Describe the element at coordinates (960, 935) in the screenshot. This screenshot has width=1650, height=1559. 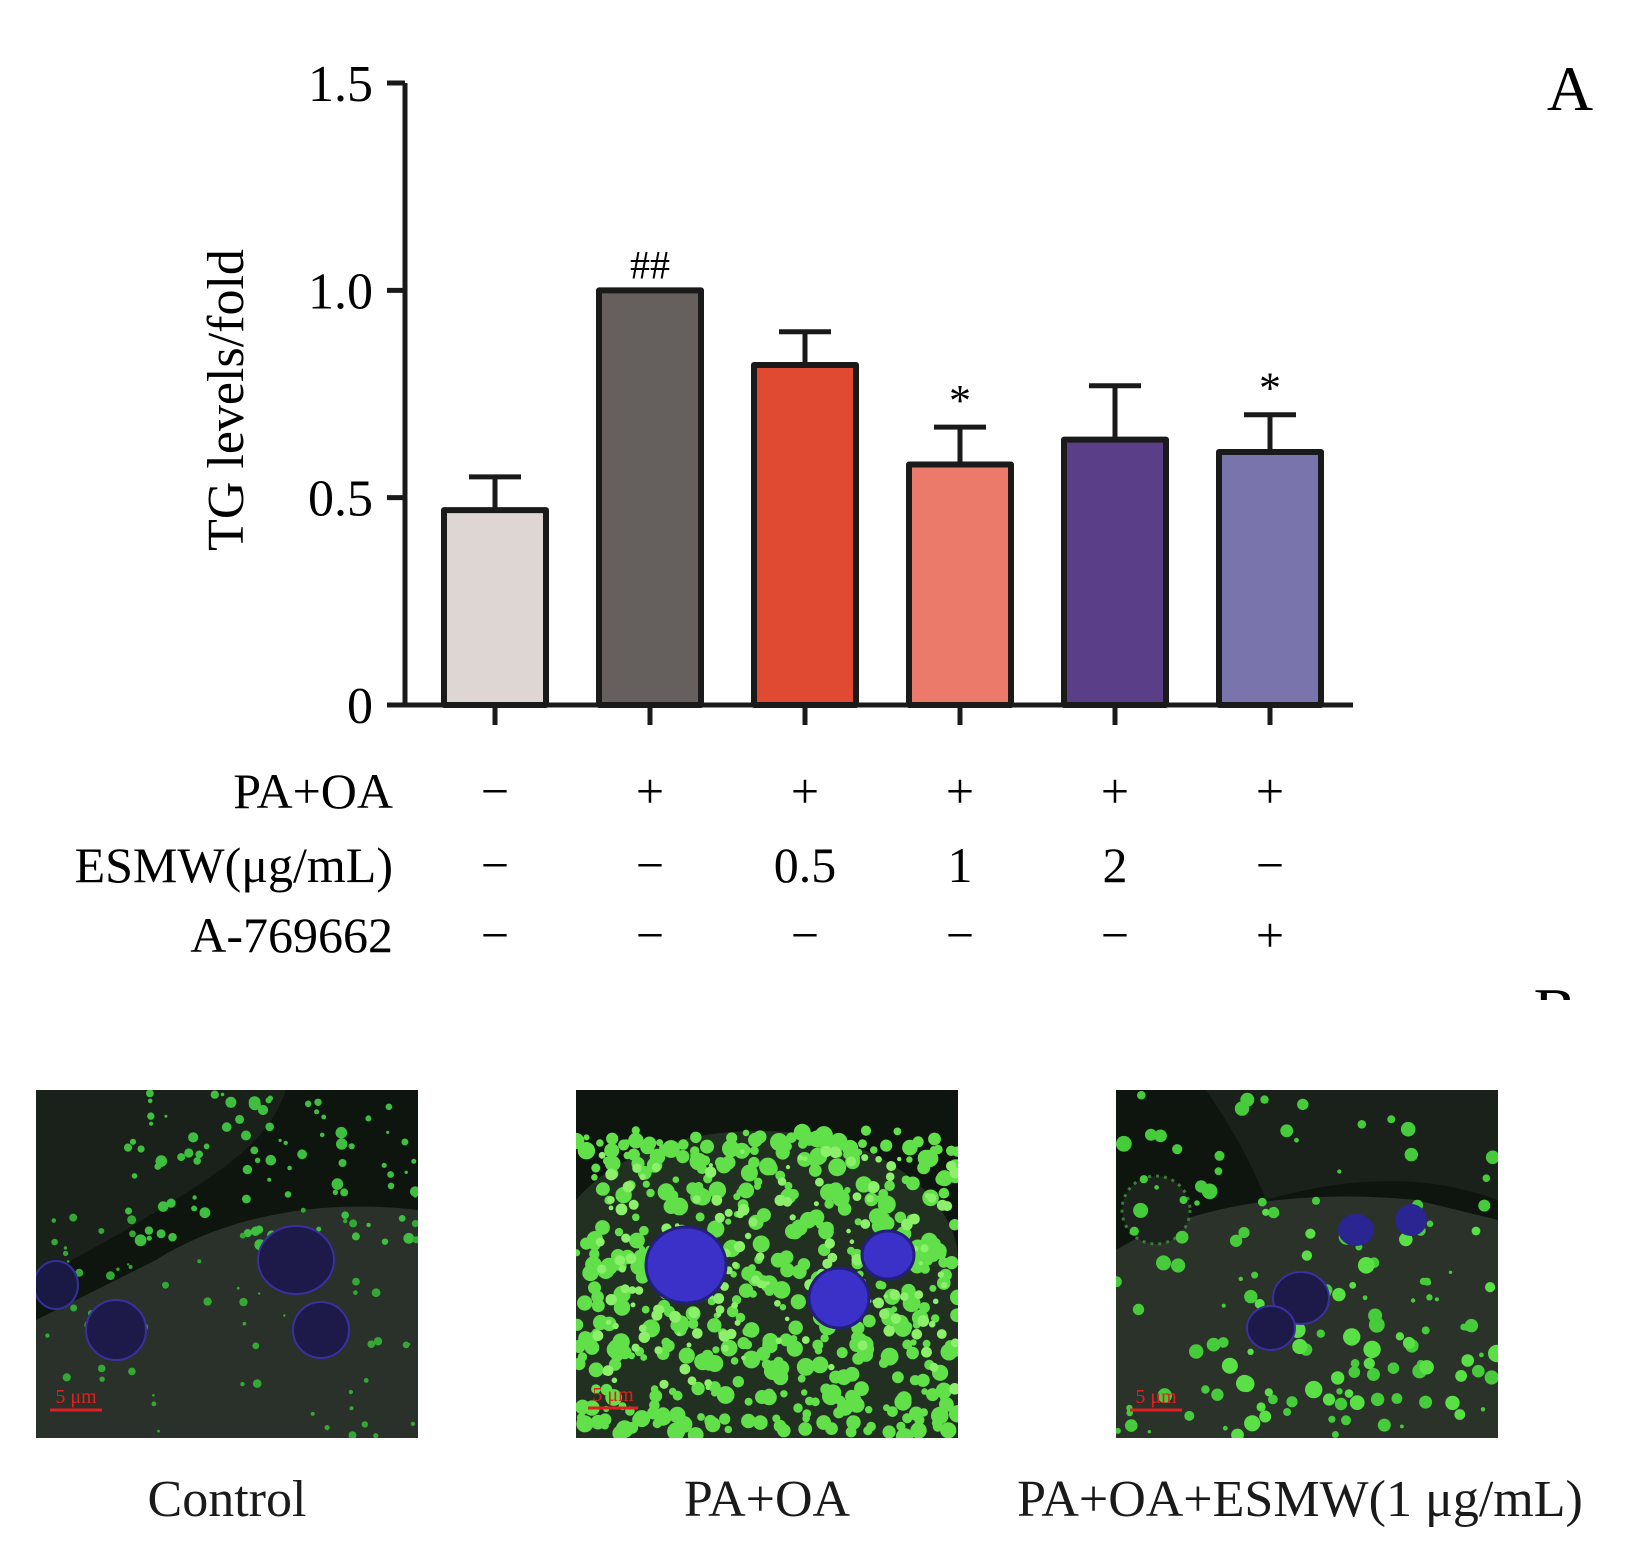
I see `condition-cell: −` at that location.